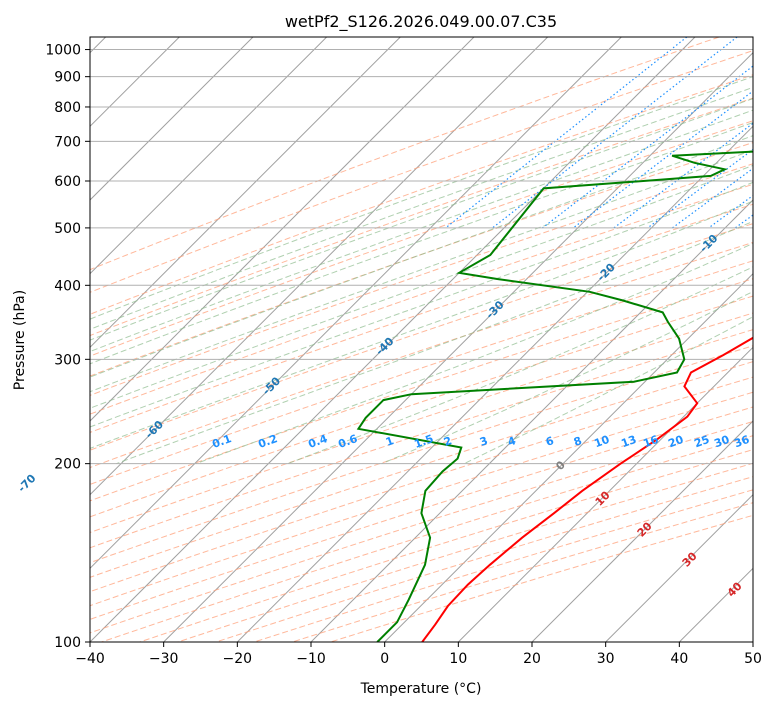 This screenshot has height=713, width=775. What do you see at coordinates (67, 78) in the screenshot?
I see `y-tick-label: 900` at bounding box center [67, 78].